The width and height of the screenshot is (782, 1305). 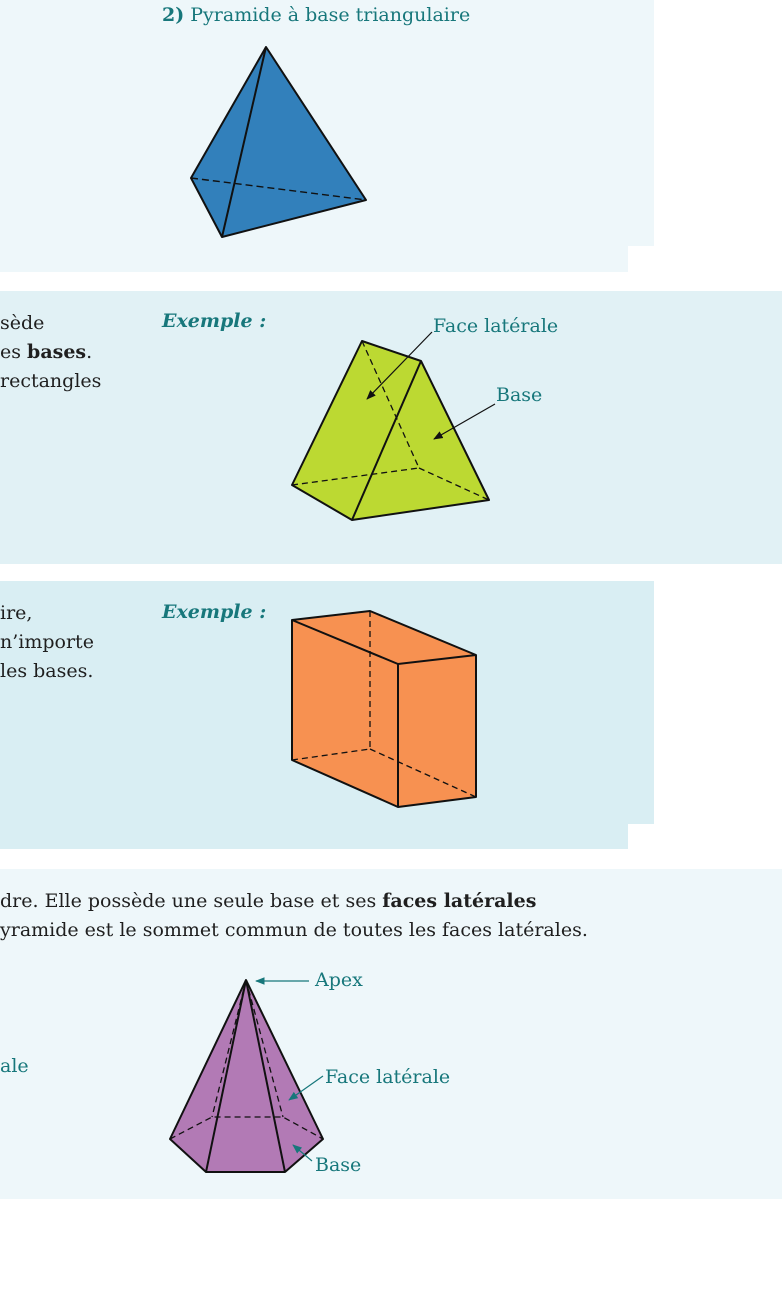 What do you see at coordinates (47, 671) in the screenshot?
I see `pave-text-line-3: les bases.` at bounding box center [47, 671].